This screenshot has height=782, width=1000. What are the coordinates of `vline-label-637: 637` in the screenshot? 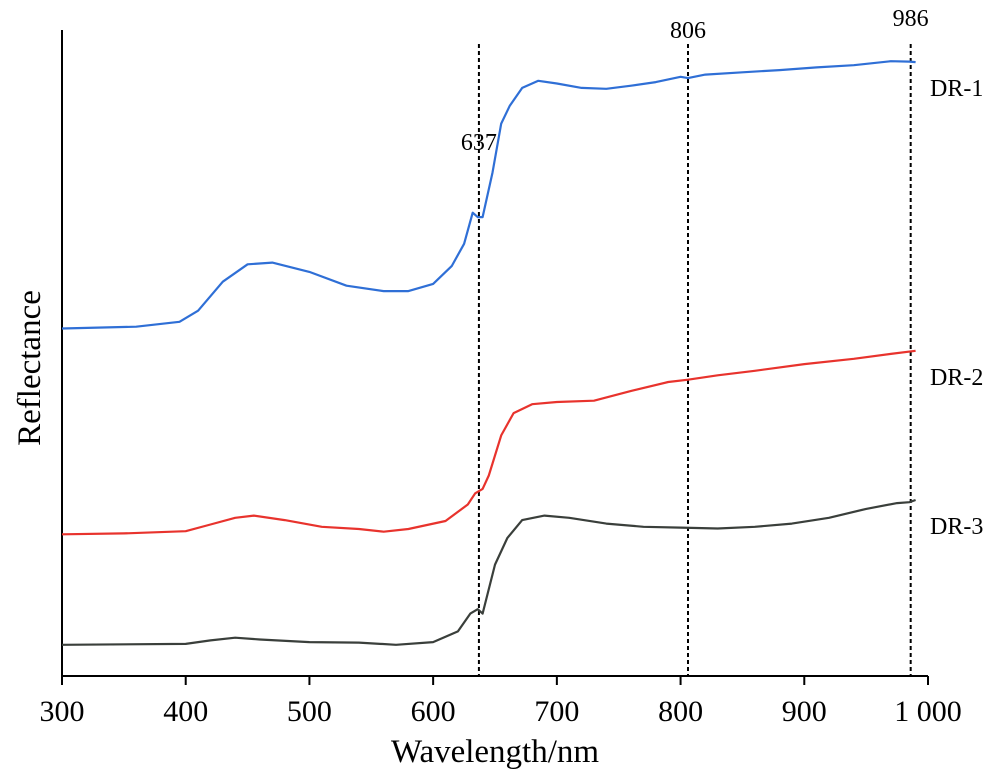 It's located at (479, 143).